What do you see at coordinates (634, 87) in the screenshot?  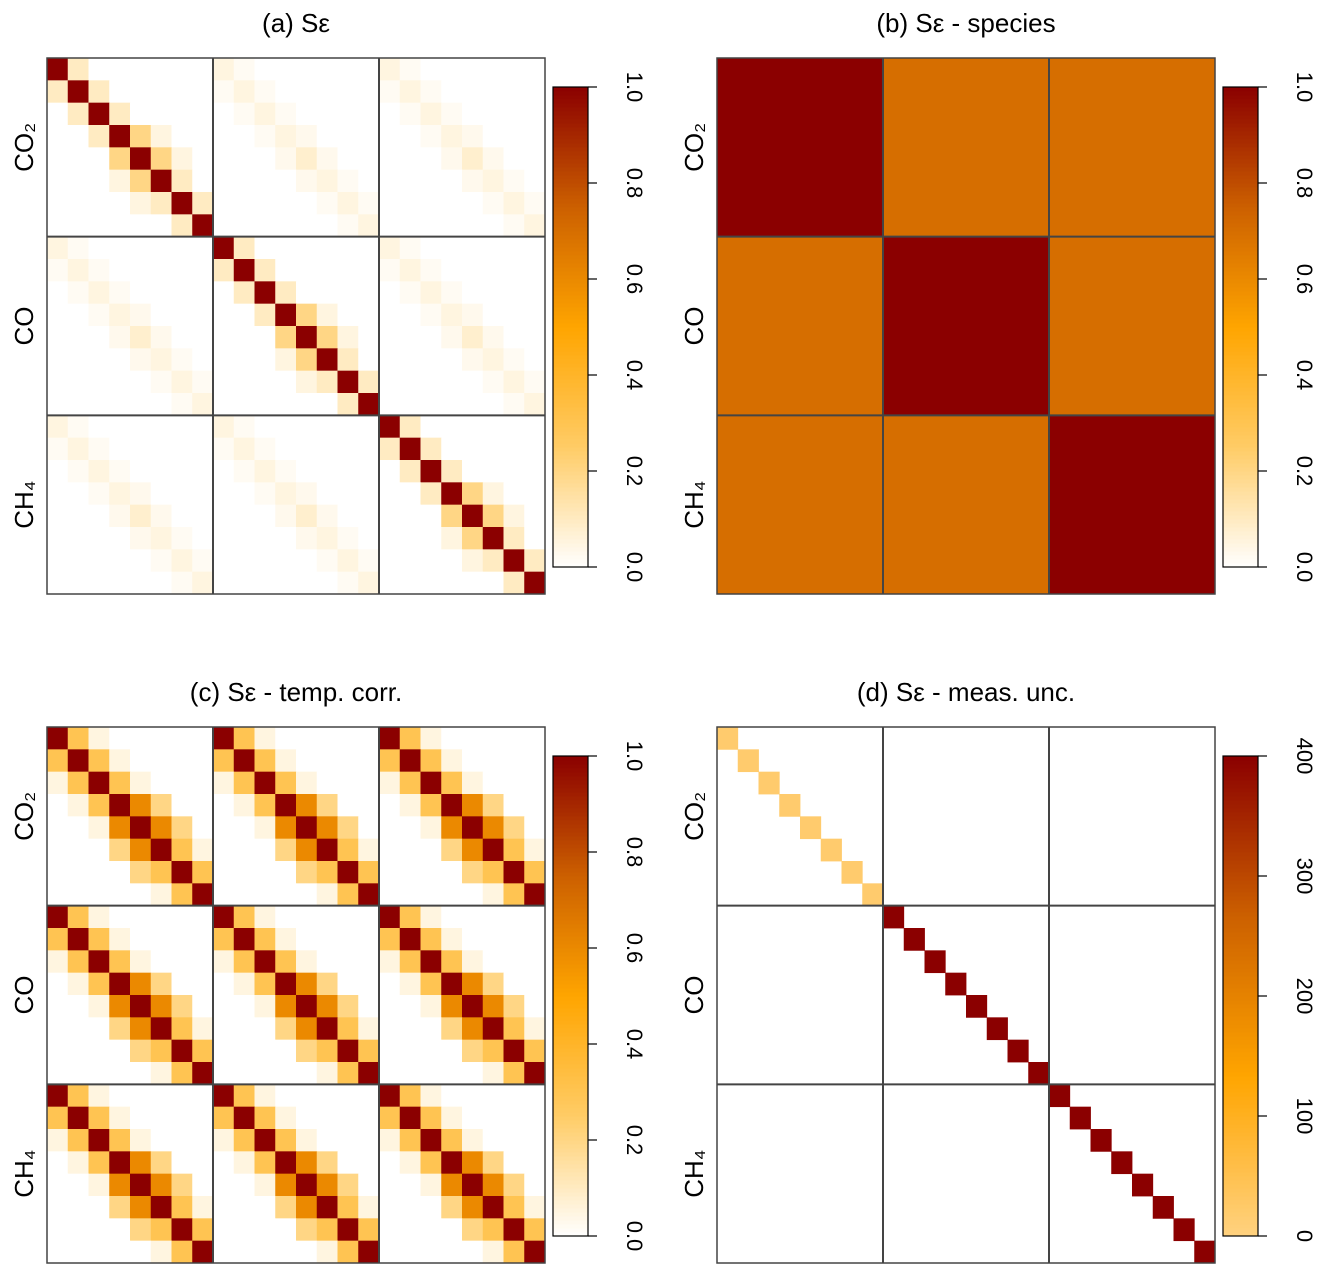 I see `colorbar-tick-label: 1.0` at bounding box center [634, 87].